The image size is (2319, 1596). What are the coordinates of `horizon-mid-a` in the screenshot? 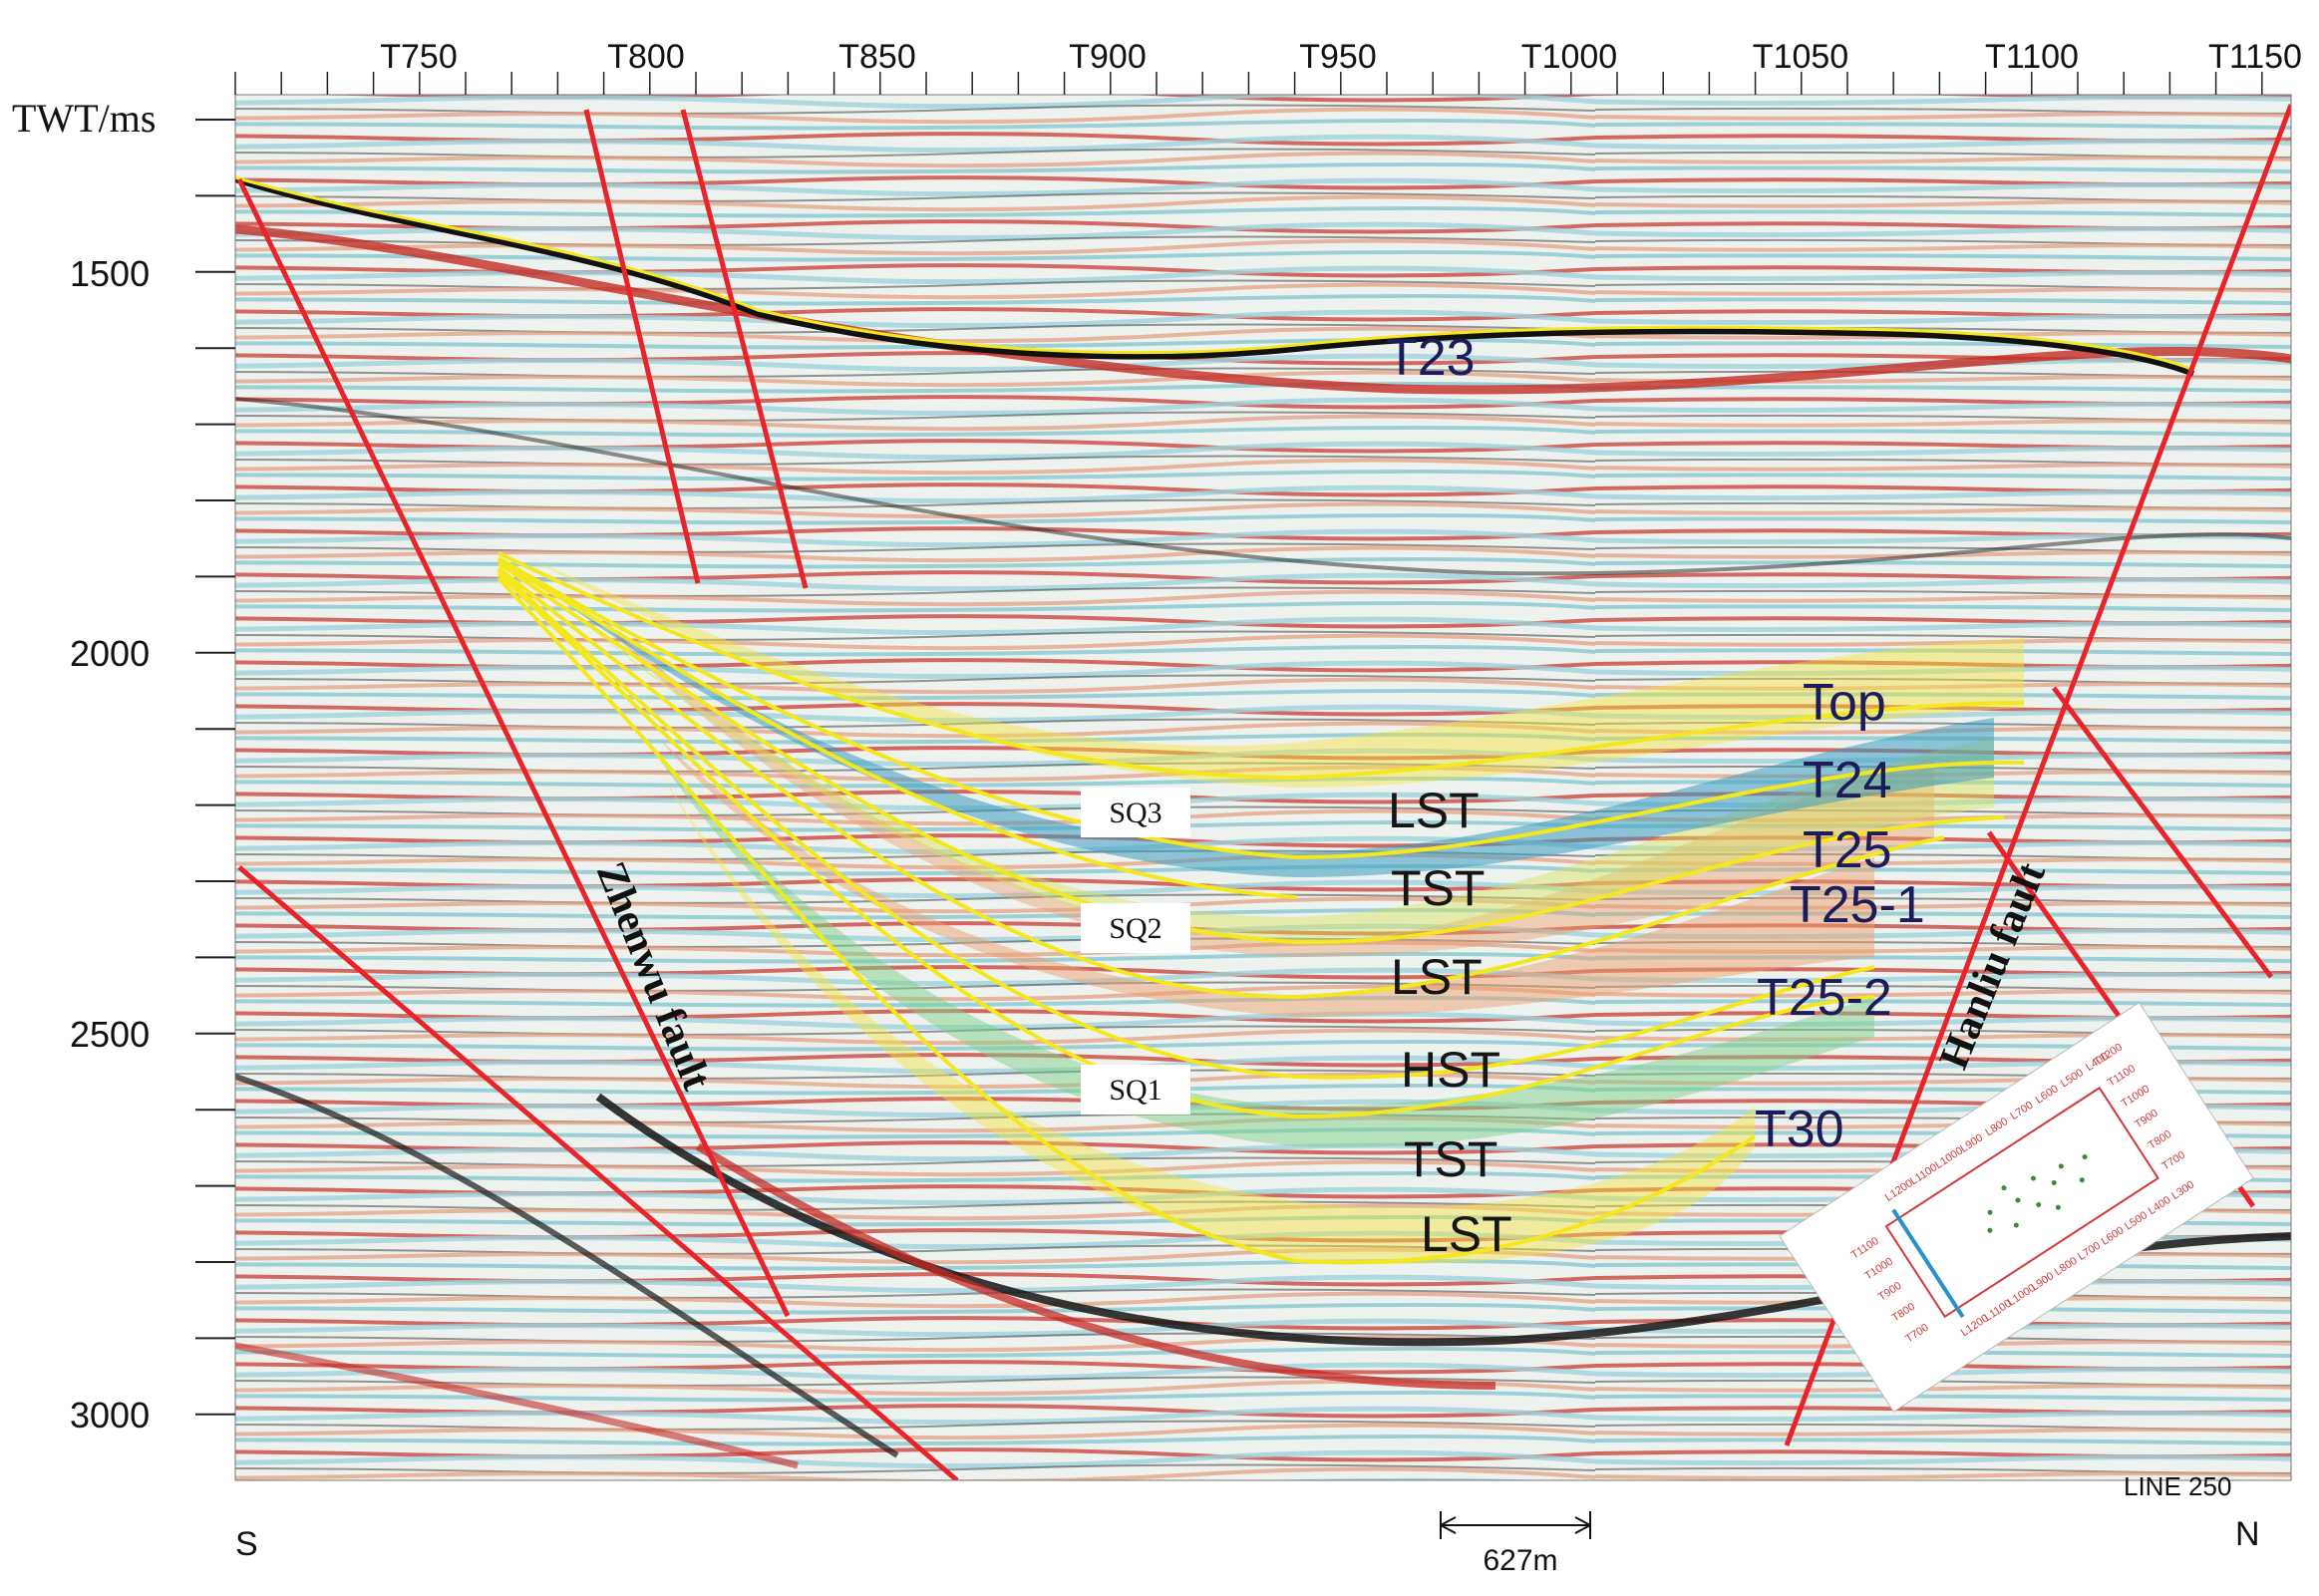 It's located at (897, 728).